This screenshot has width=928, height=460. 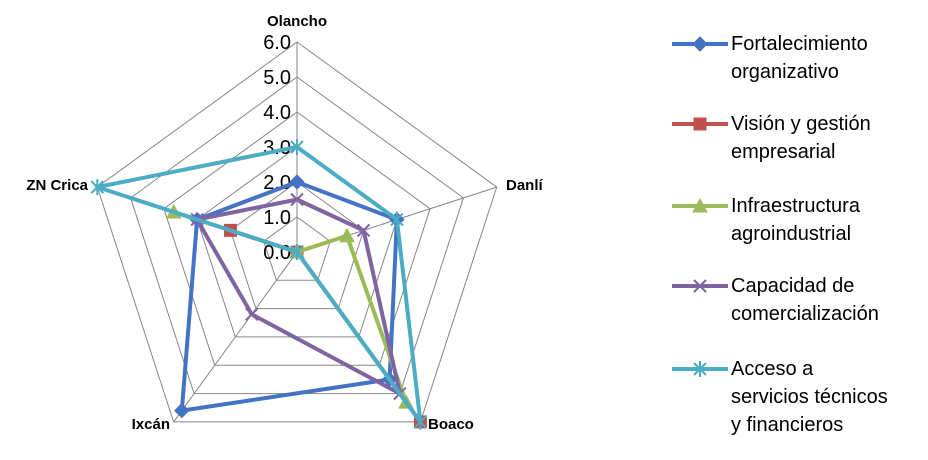 I want to click on legend-label: Visión y gestión, so click(x=801, y=124).